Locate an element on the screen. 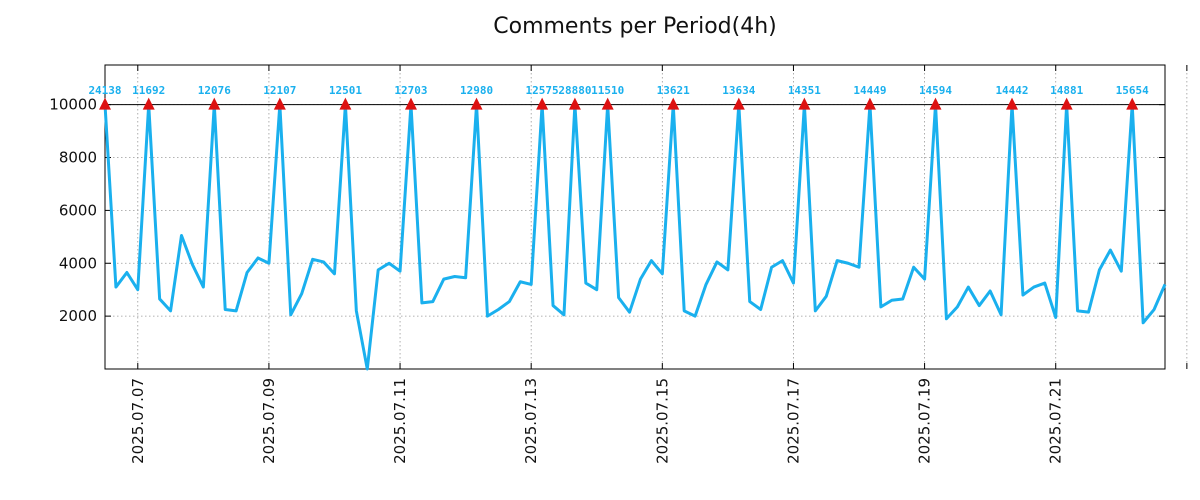 Image resolution: width=1200 pixels, height=500 pixels. peak-label: 13634 is located at coordinates (738, 90).